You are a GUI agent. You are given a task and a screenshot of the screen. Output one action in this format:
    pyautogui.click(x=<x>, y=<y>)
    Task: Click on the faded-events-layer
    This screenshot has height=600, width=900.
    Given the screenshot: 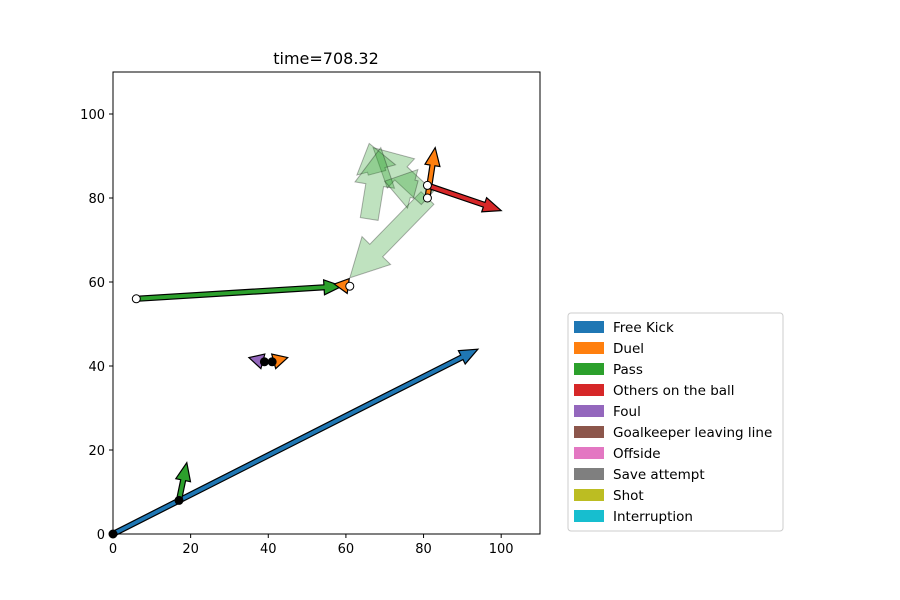 What is the action you would take?
    pyautogui.click(x=392, y=210)
    